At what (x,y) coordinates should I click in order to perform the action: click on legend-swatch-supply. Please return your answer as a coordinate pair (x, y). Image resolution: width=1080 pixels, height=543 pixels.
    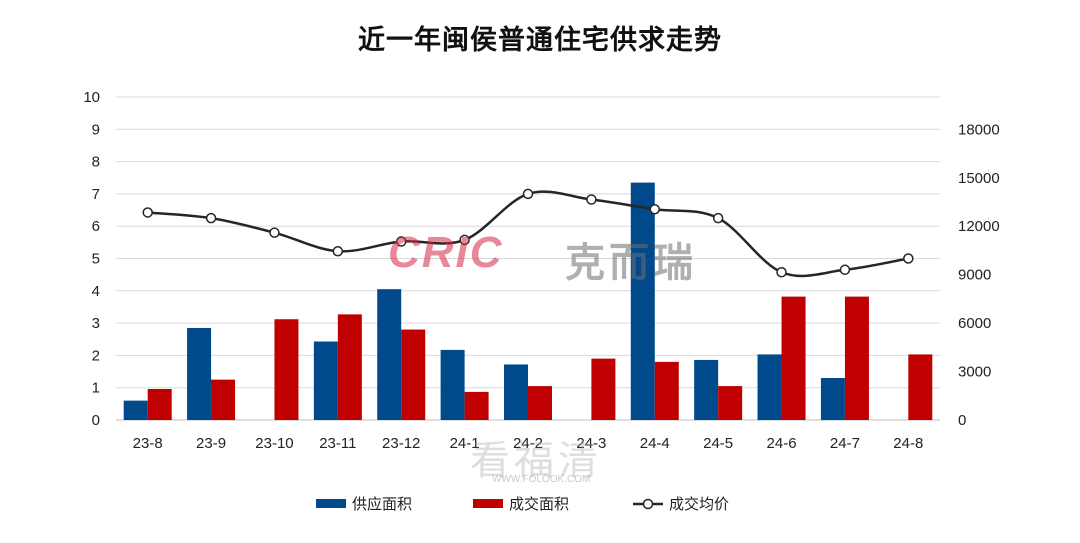
    Looking at the image, I should click on (331, 503).